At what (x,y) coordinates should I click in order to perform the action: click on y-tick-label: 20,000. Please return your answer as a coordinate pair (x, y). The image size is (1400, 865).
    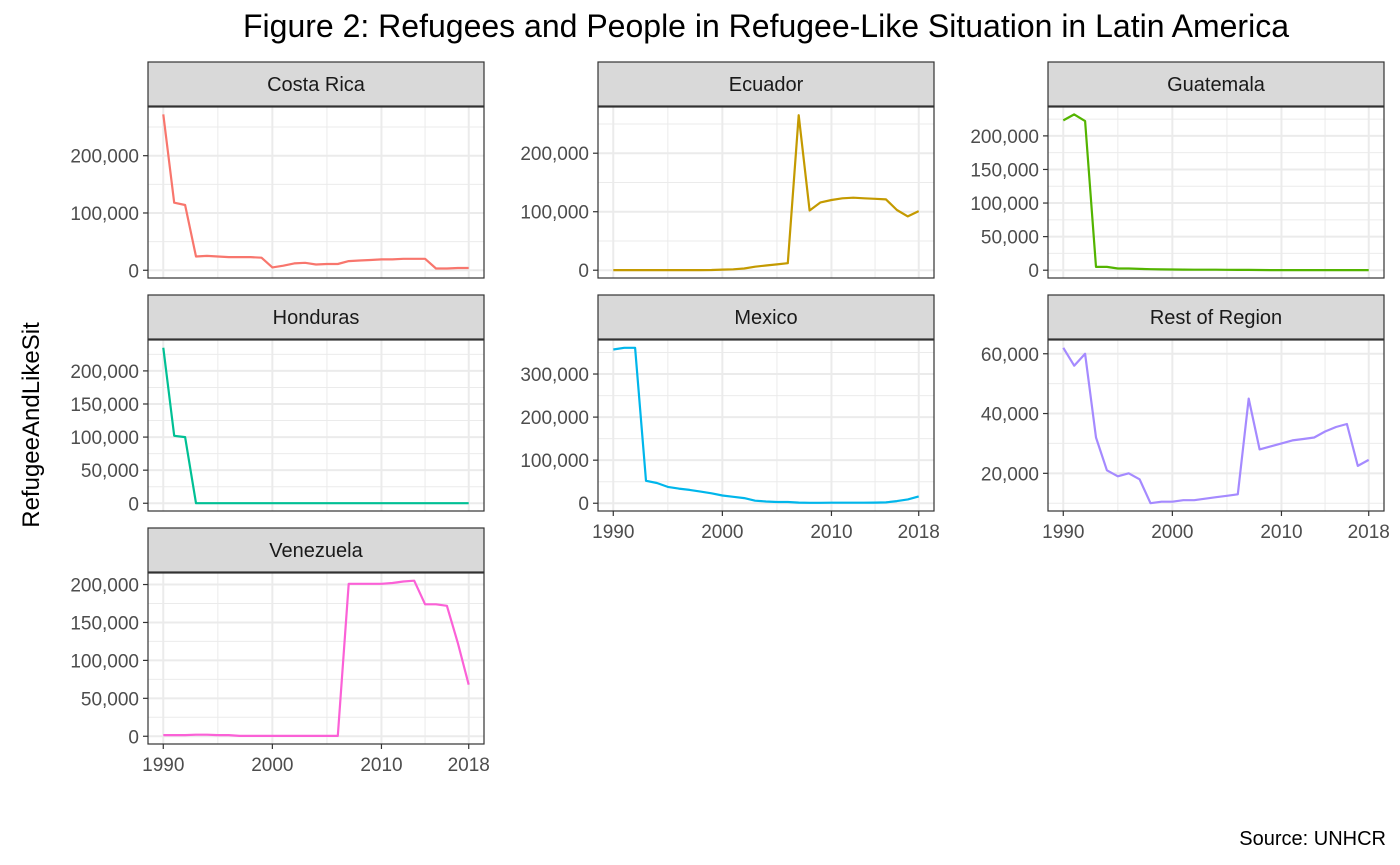
    Looking at the image, I should click on (1010, 474).